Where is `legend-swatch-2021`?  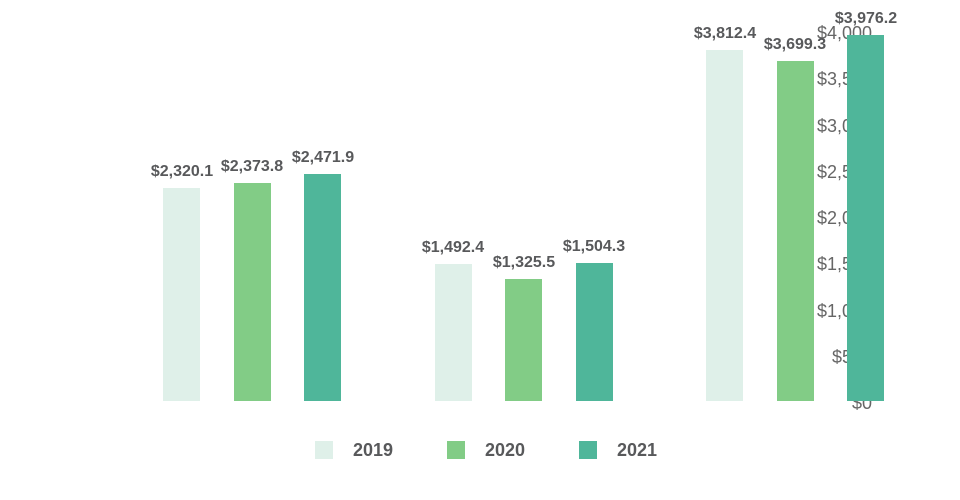 legend-swatch-2021 is located at coordinates (588, 450).